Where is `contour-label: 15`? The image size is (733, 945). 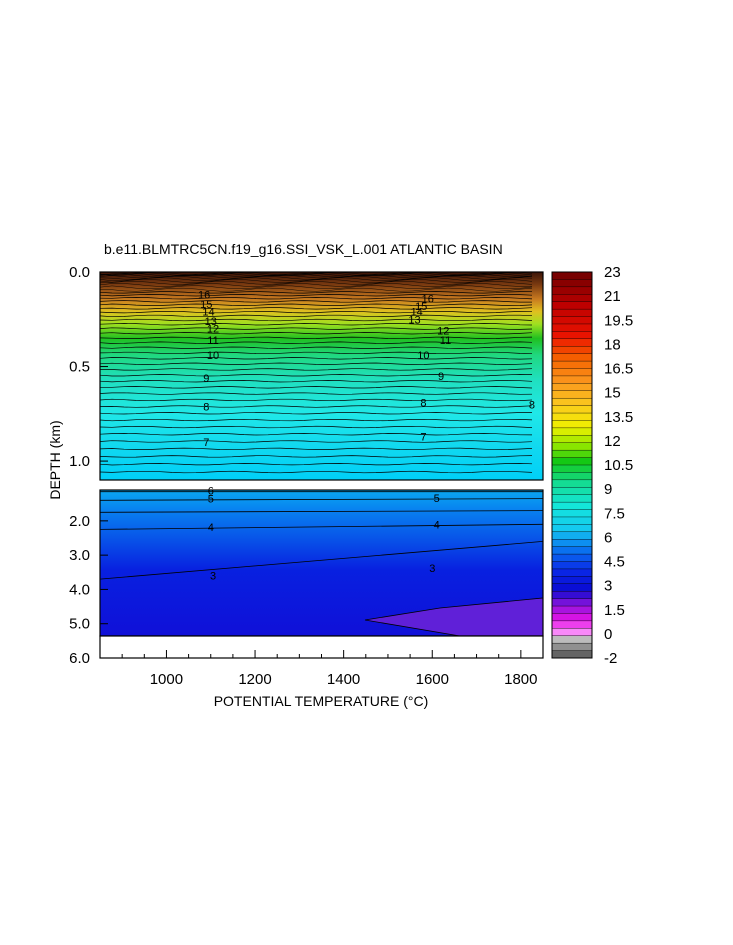 contour-label: 15 is located at coordinates (421, 307).